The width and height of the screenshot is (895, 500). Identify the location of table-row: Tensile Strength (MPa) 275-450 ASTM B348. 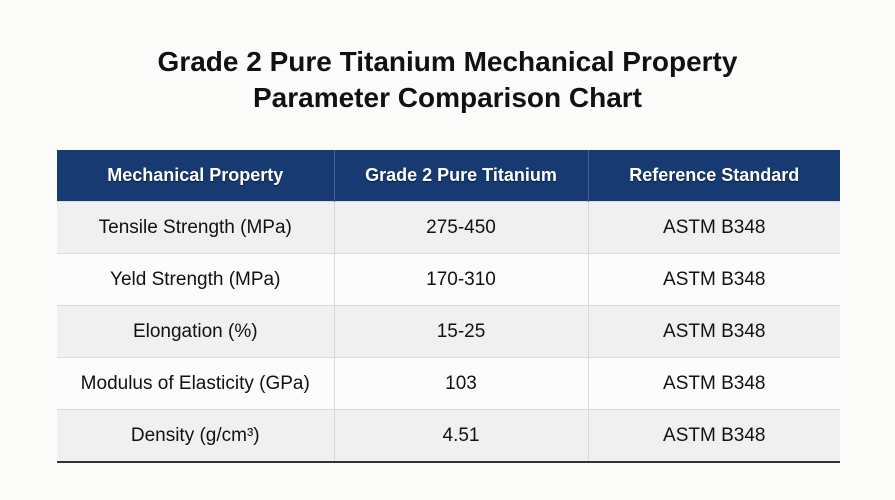
(448, 227).